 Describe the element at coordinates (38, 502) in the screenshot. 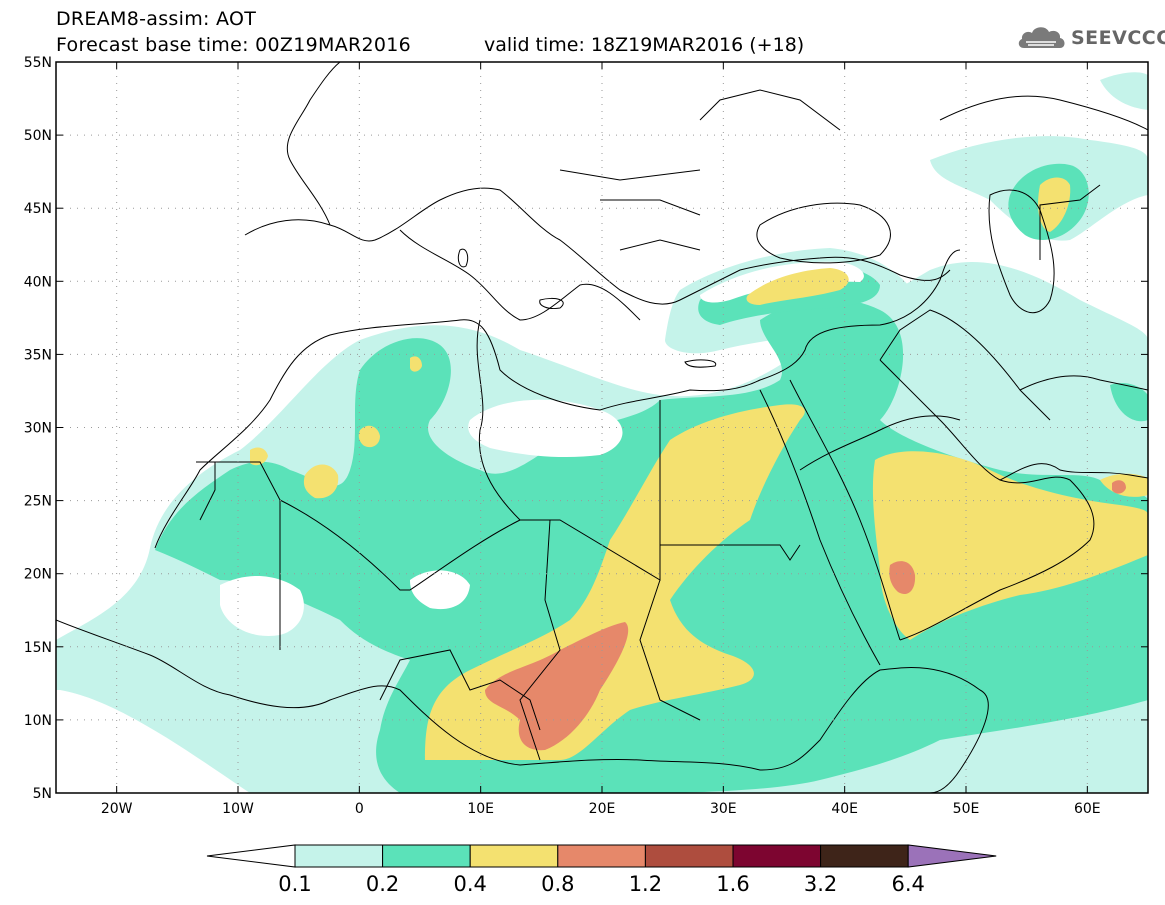

I see `lat-tick-label: 25N` at that location.